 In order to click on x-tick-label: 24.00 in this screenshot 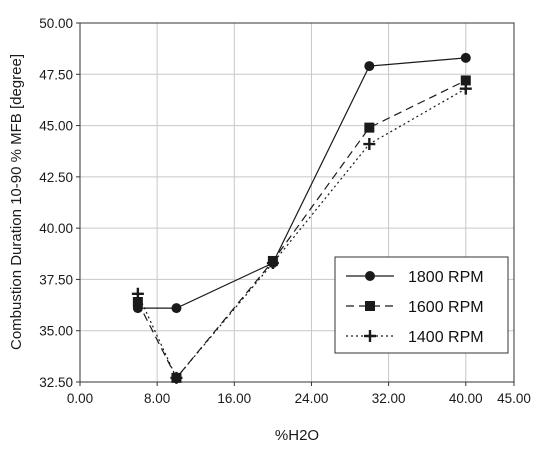, I will do `click(312, 398)`.